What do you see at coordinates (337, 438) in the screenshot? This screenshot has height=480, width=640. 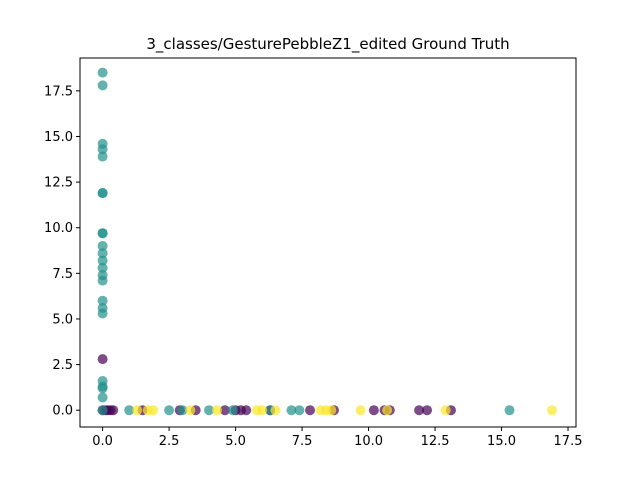 I see `x-axis: 0.0 2.5 5.0 7.5 10.0 12.5 15.0 17.5` at bounding box center [337, 438].